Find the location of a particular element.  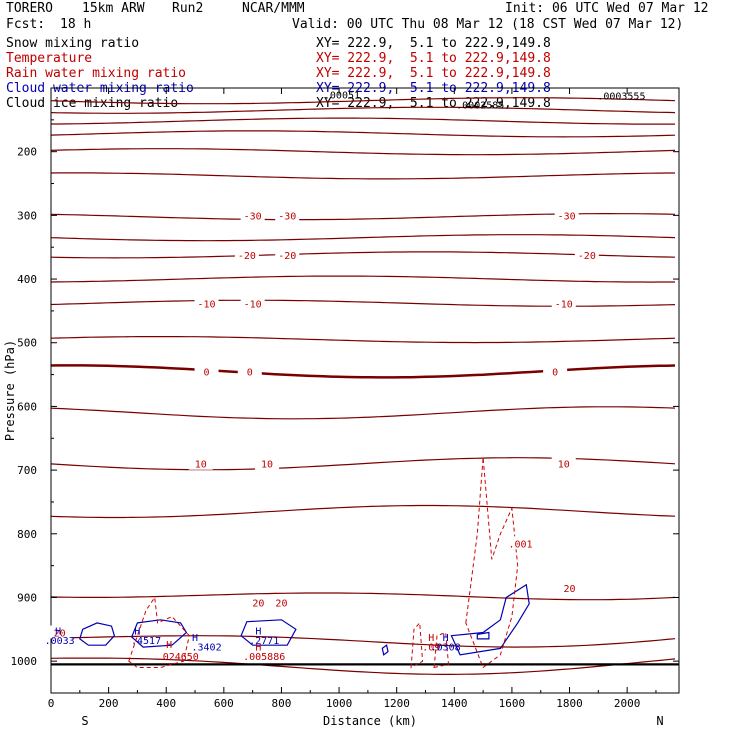

legend-range-temperature: XY= 222.9, 5.1 to 222.9,149.8 is located at coordinates (433, 58).